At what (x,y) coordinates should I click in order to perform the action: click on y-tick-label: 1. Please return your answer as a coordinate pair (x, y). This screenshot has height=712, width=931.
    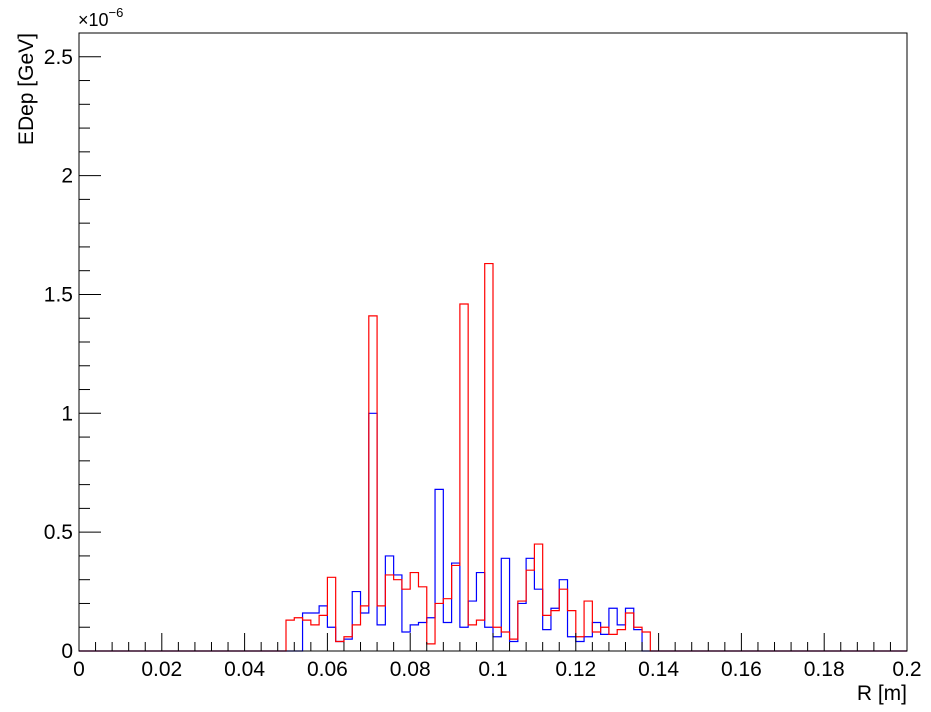
    Looking at the image, I should click on (67, 413).